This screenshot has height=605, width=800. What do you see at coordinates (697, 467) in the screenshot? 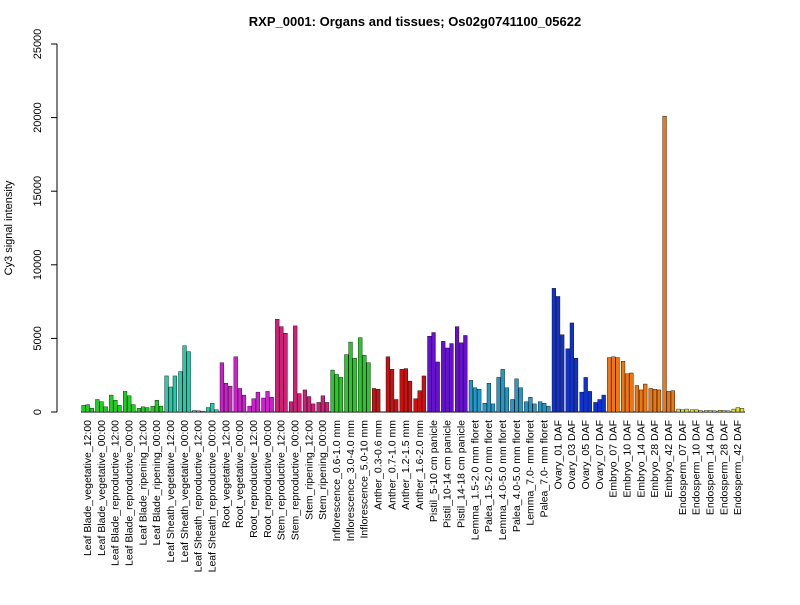
I see `category-label-44: Endosperm_10 DAF` at bounding box center [697, 467].